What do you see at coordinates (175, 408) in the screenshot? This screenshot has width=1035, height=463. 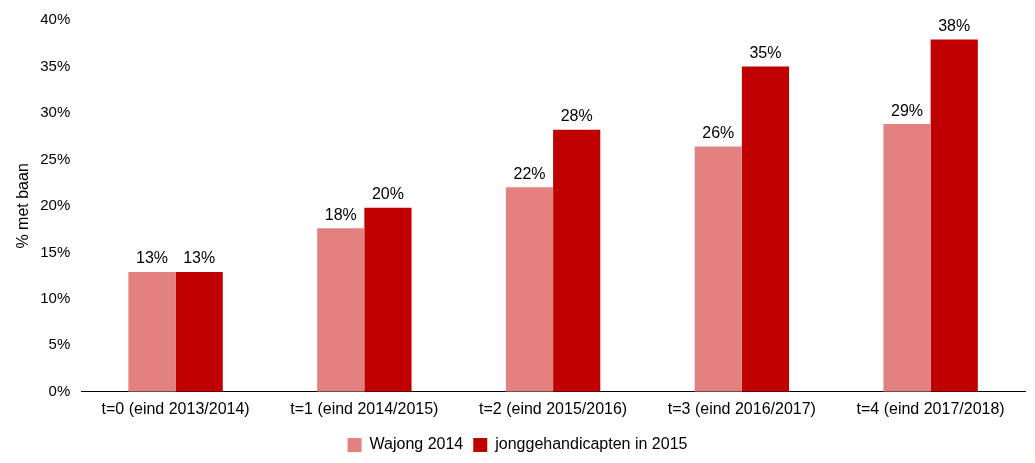 I see `x-tick-label: t=0 (eind 2013/2014)` at bounding box center [175, 408].